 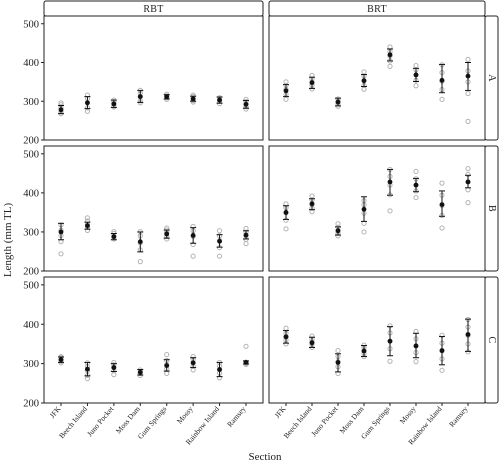 I want to click on column-strip-label: RBT, so click(x=153, y=9).